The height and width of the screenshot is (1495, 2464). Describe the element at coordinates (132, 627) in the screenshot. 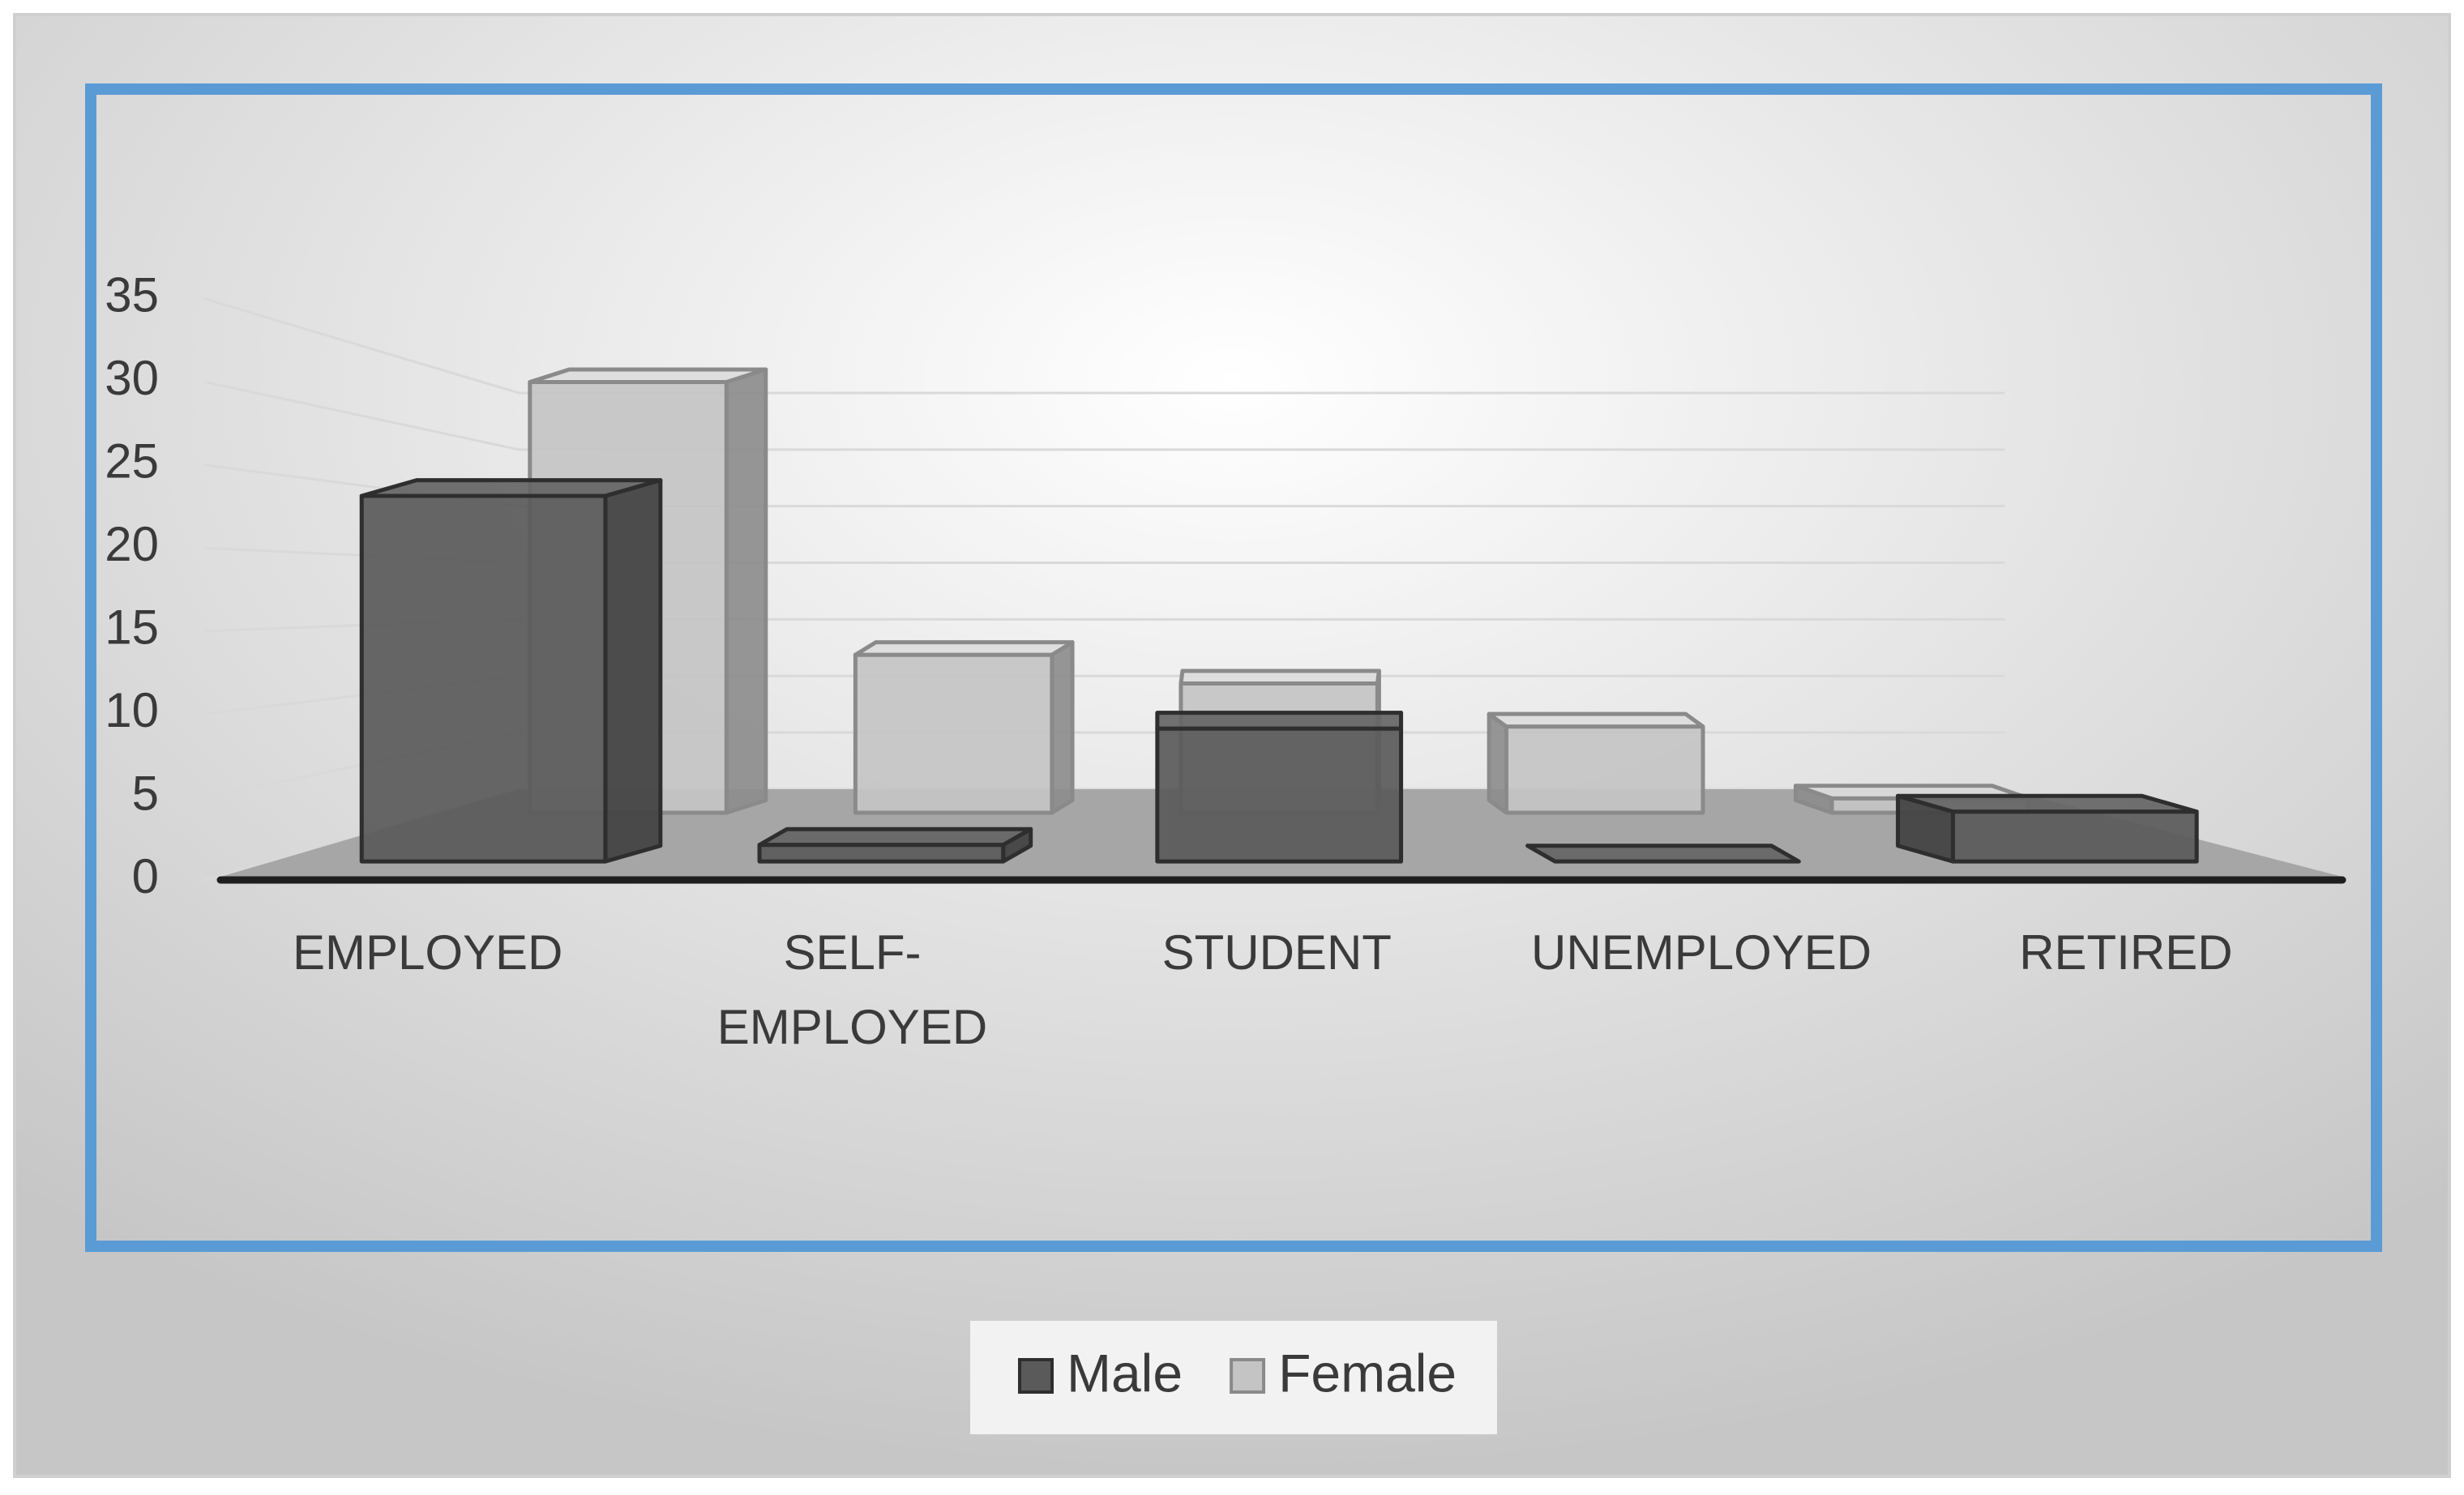

I see `y-tick-label: 15` at that location.